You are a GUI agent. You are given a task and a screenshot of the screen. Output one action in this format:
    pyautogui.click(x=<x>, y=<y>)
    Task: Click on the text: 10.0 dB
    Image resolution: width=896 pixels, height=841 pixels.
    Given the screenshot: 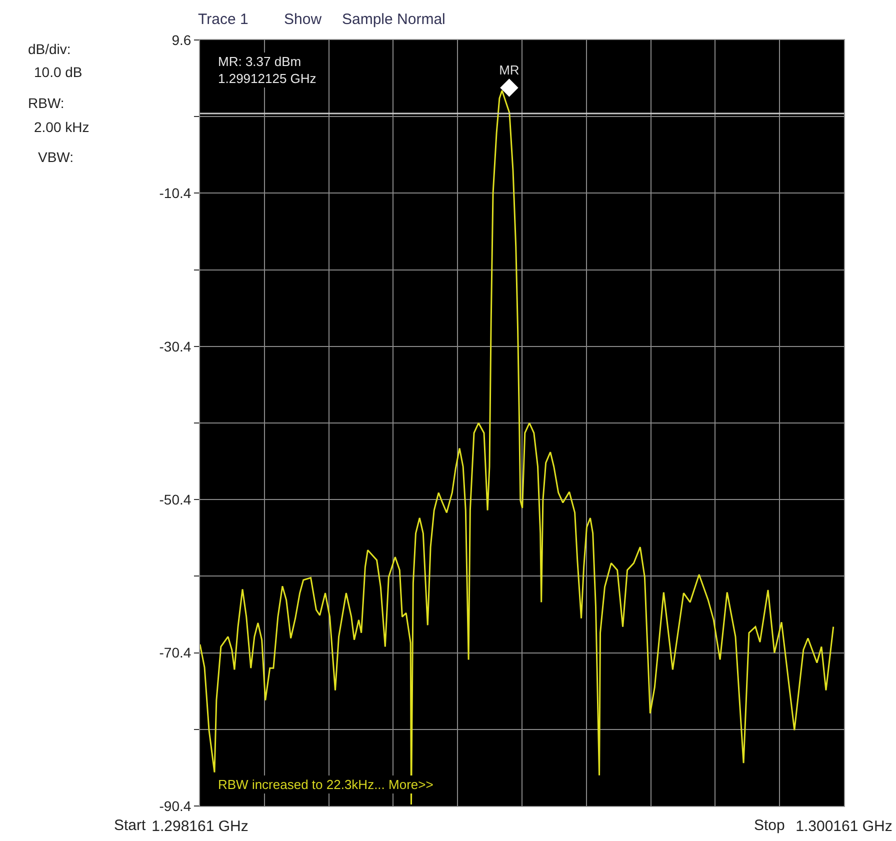 What is the action you would take?
    pyautogui.click(x=58, y=72)
    